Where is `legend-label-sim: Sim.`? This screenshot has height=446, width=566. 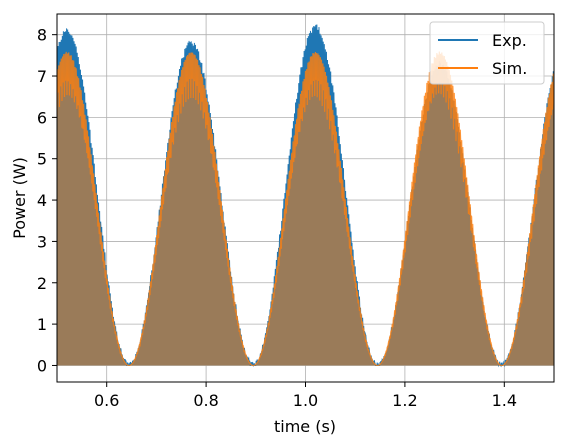
legend-label-sim: Sim. is located at coordinates (509, 68).